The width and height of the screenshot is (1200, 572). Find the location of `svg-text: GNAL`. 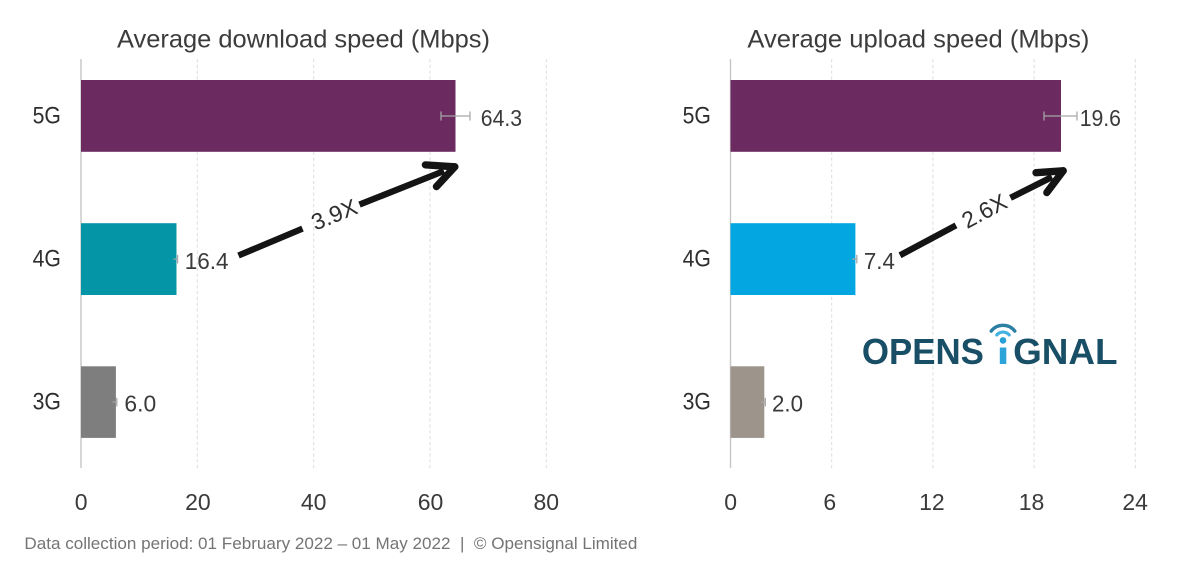

svg-text: GNAL is located at coordinates (1065, 351).